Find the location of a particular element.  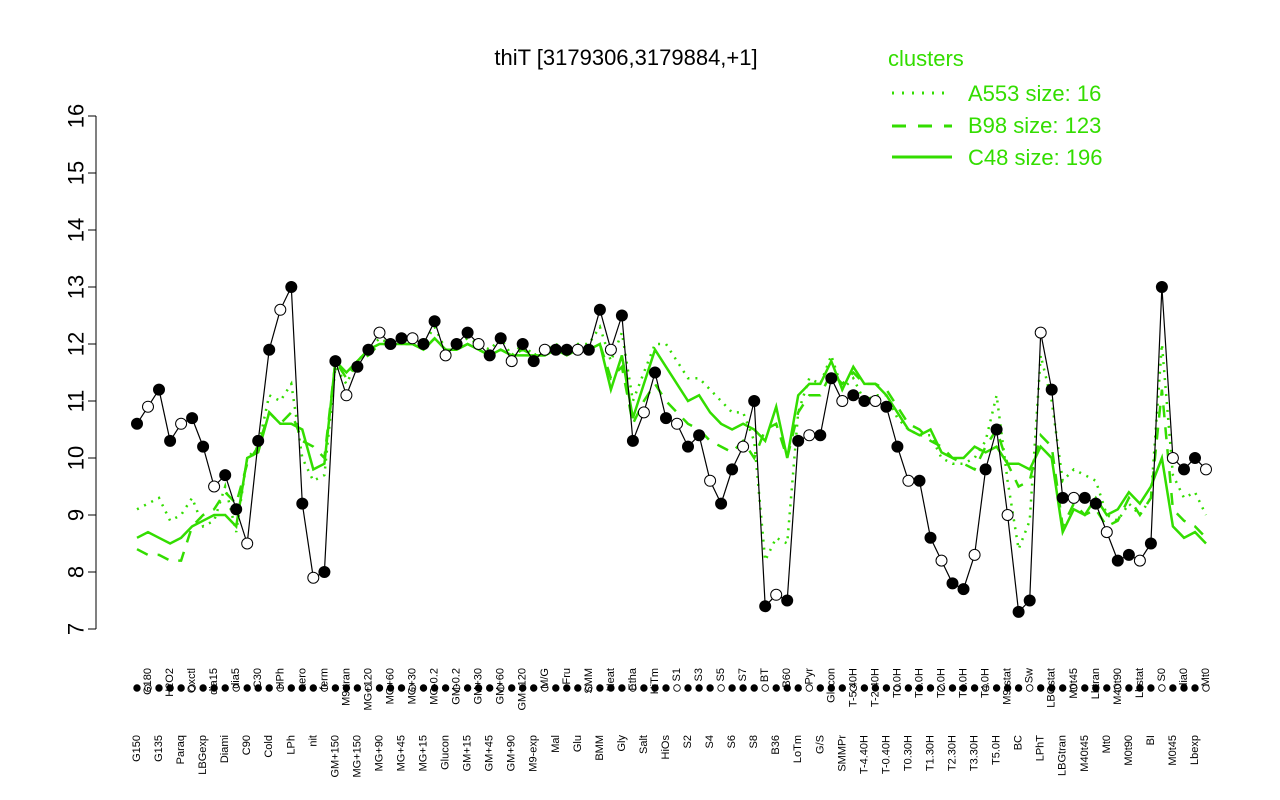

x-tick-label: M/G is located at coordinates (545, 678).